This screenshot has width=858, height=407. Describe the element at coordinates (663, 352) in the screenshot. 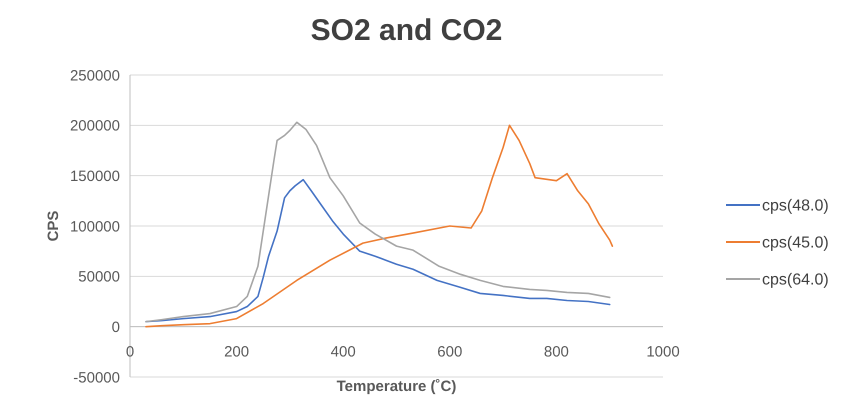

I see `x-tick-label: 1000` at that location.